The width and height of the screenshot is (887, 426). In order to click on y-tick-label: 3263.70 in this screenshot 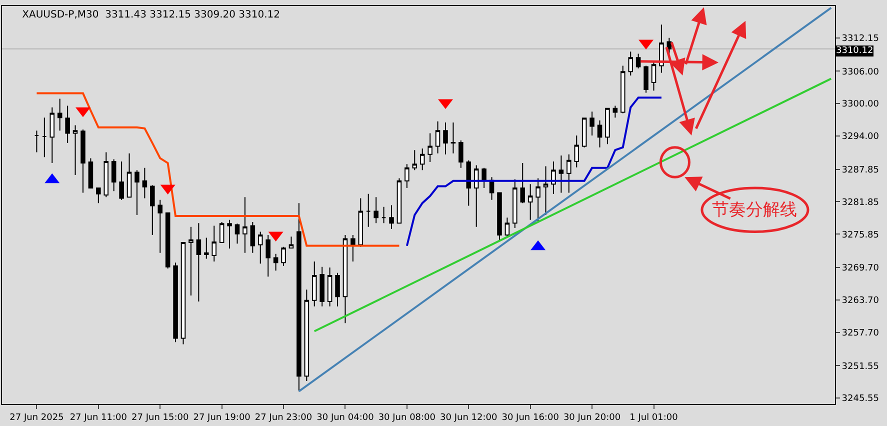, I will do `click(861, 301)`.